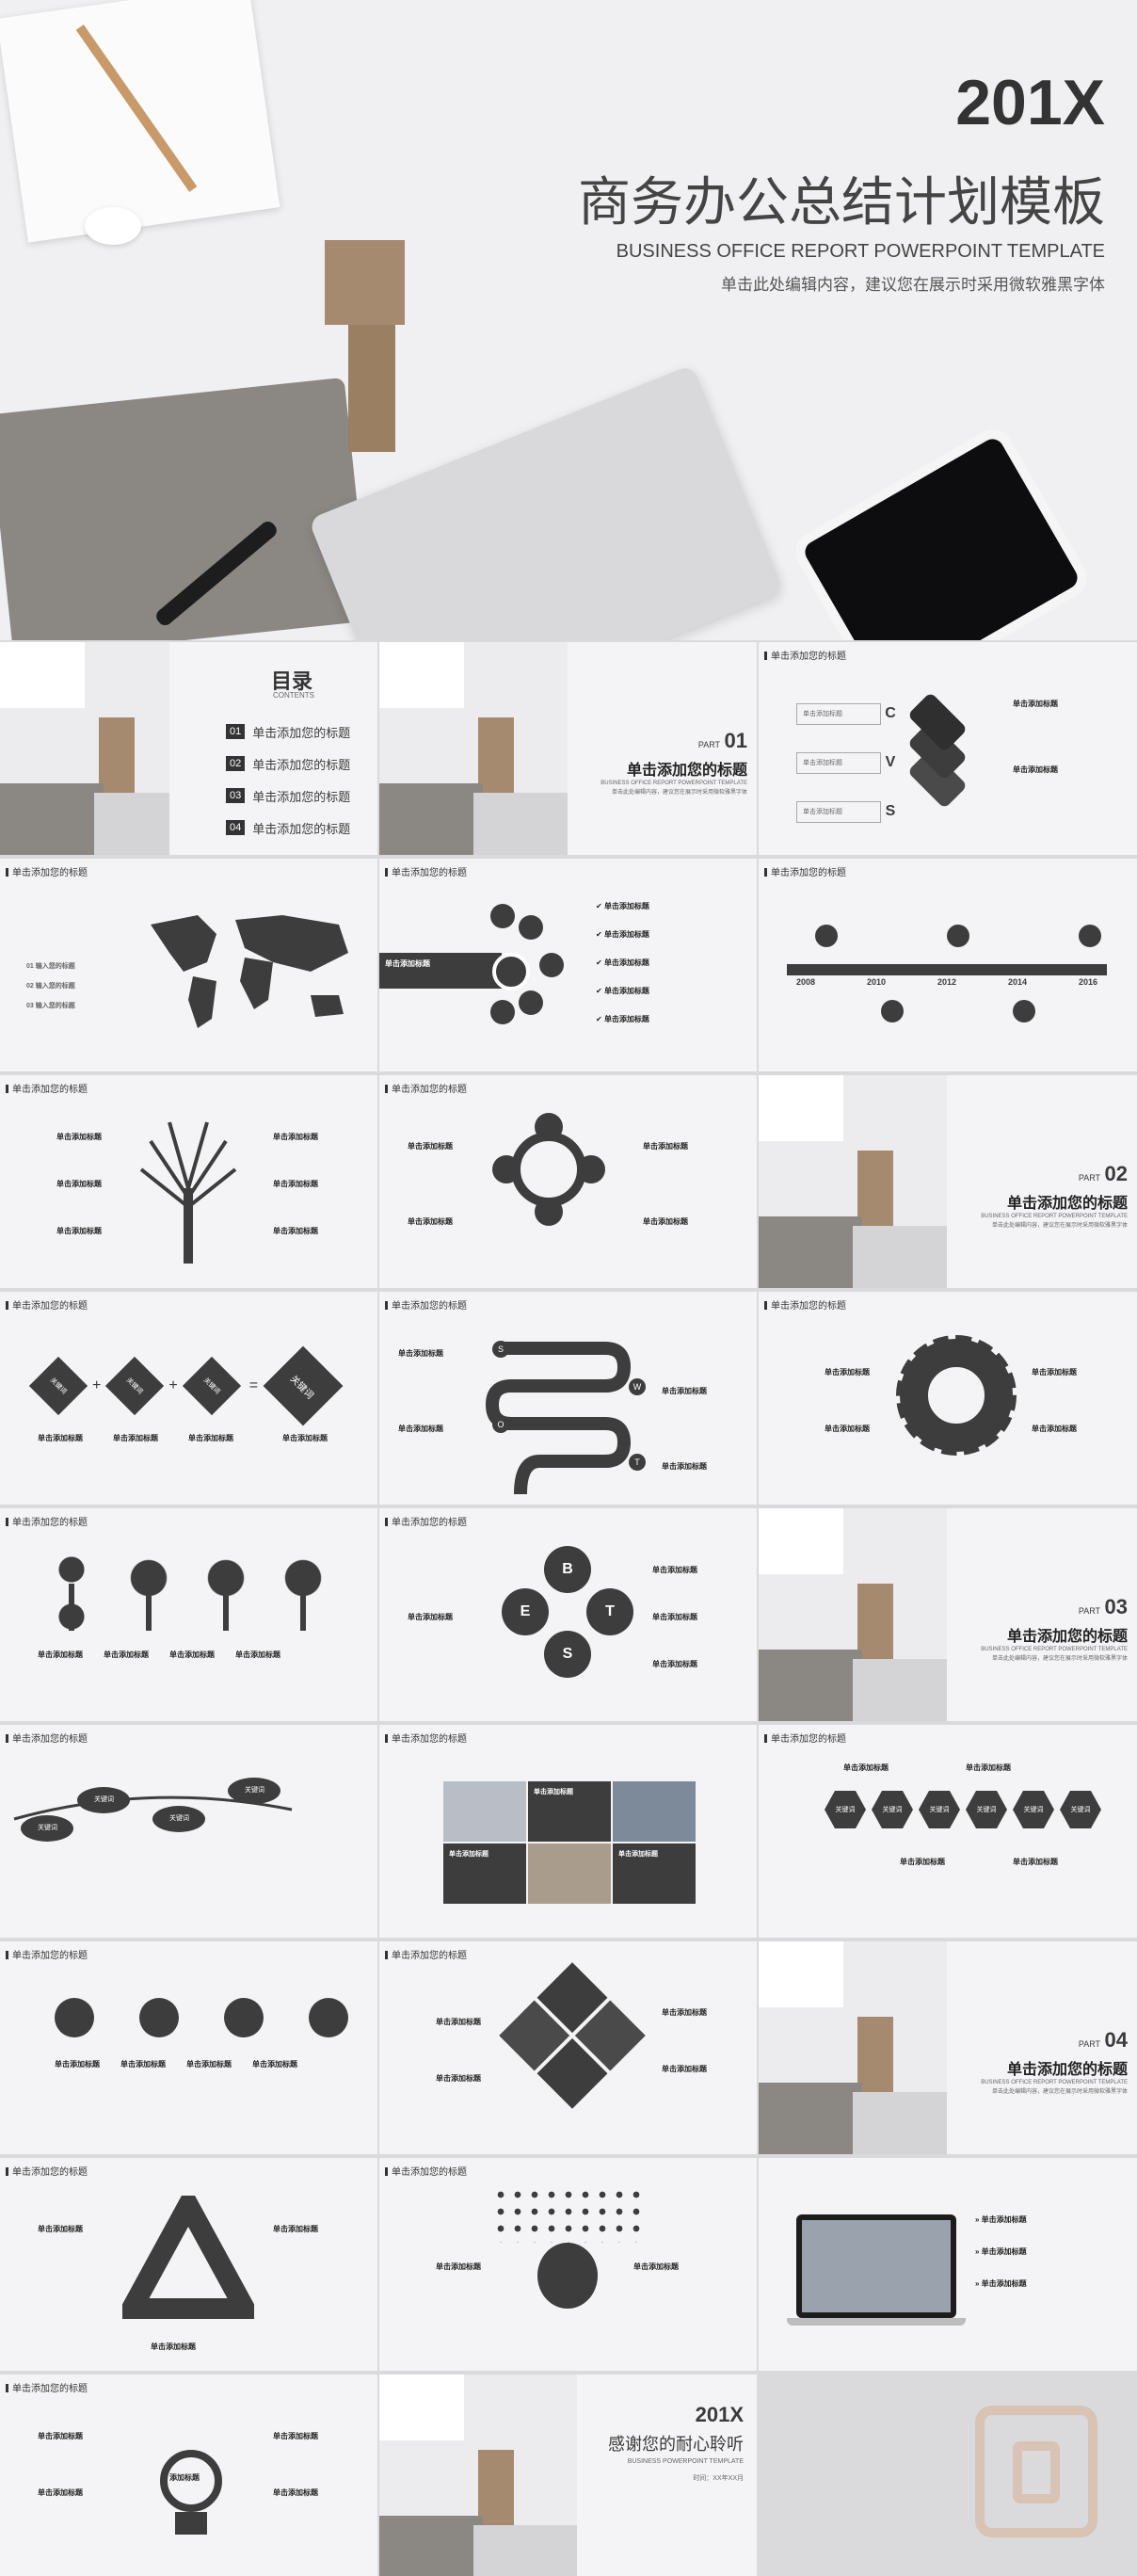  I want to click on map-slide: 单击添加您的标题 01 输入您的标题 02 输入您的标题 03 输入您的标题, so click(189, 965).